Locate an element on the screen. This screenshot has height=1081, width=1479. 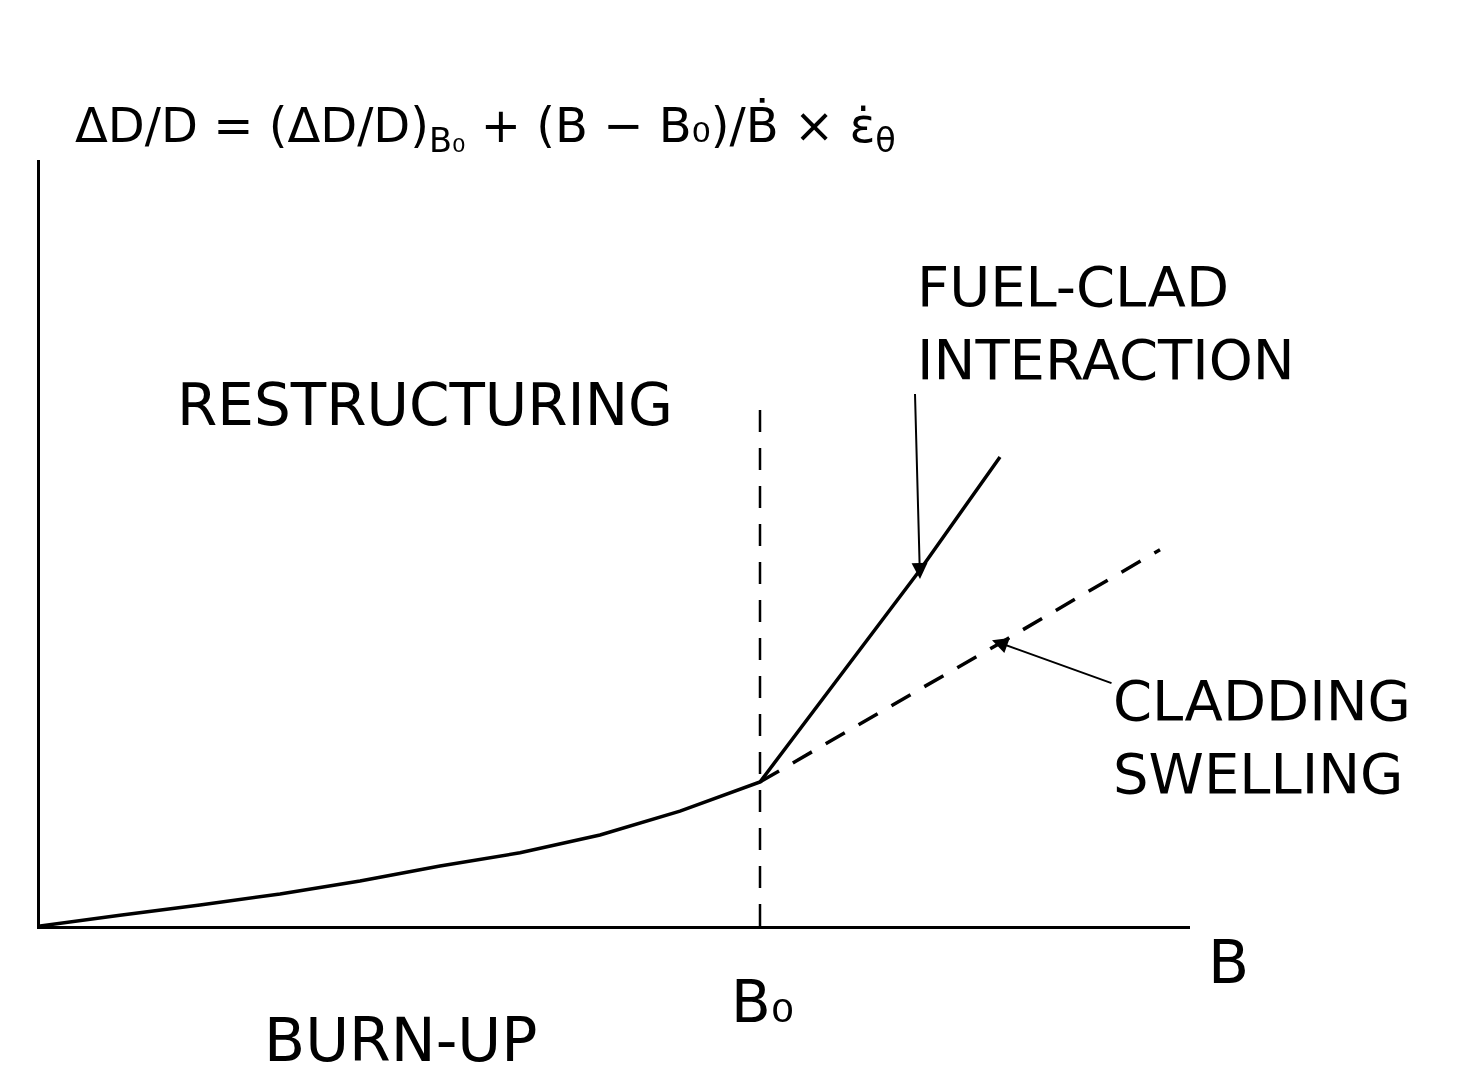
x-axis-title: BURN-UP is located at coordinates (401, 1040).